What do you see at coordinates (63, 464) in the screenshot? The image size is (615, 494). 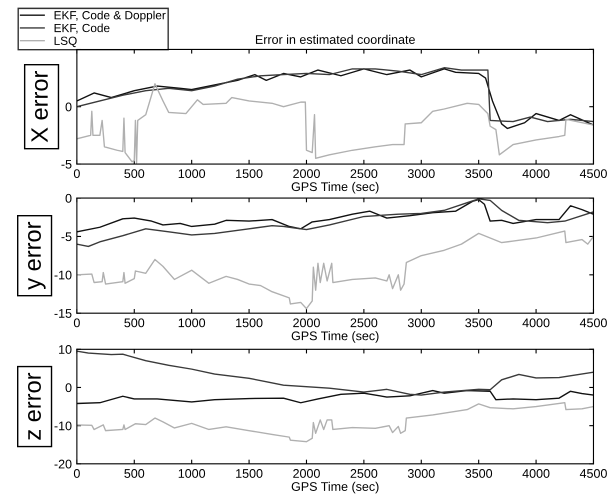 I see `y-tick-label: -20` at bounding box center [63, 464].